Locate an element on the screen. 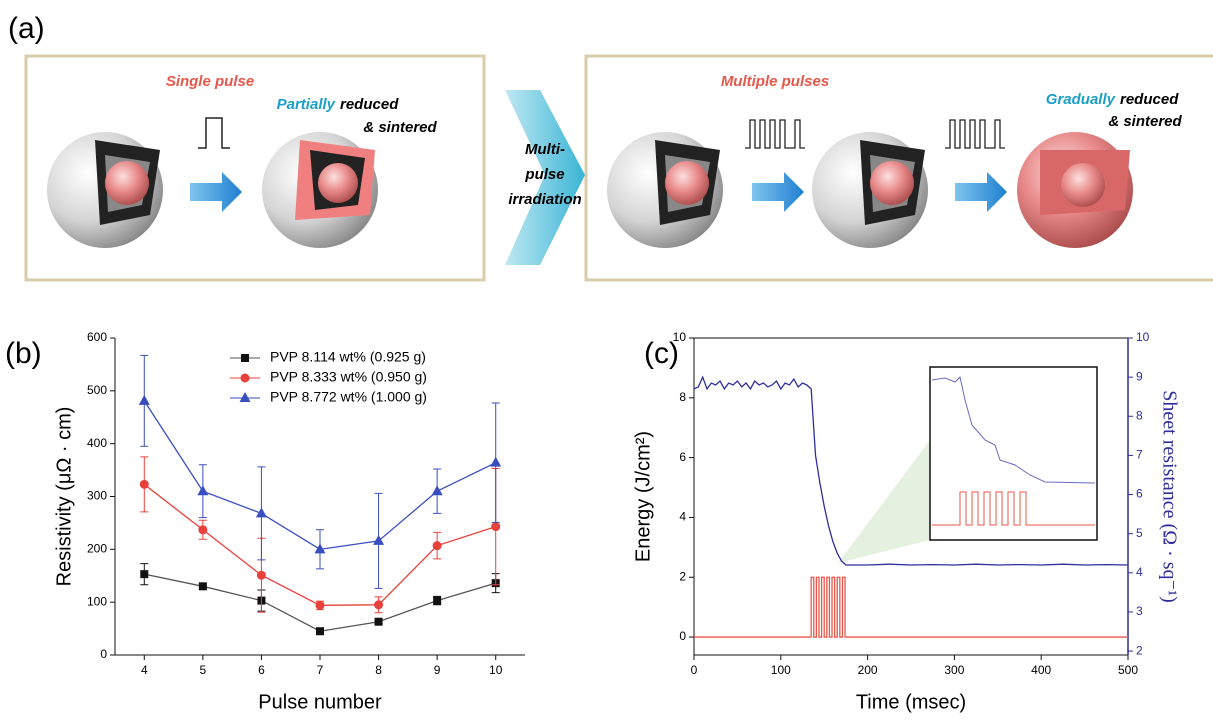 This screenshot has height=720, width=1213. x-tick-label: 0 is located at coordinates (694, 670).